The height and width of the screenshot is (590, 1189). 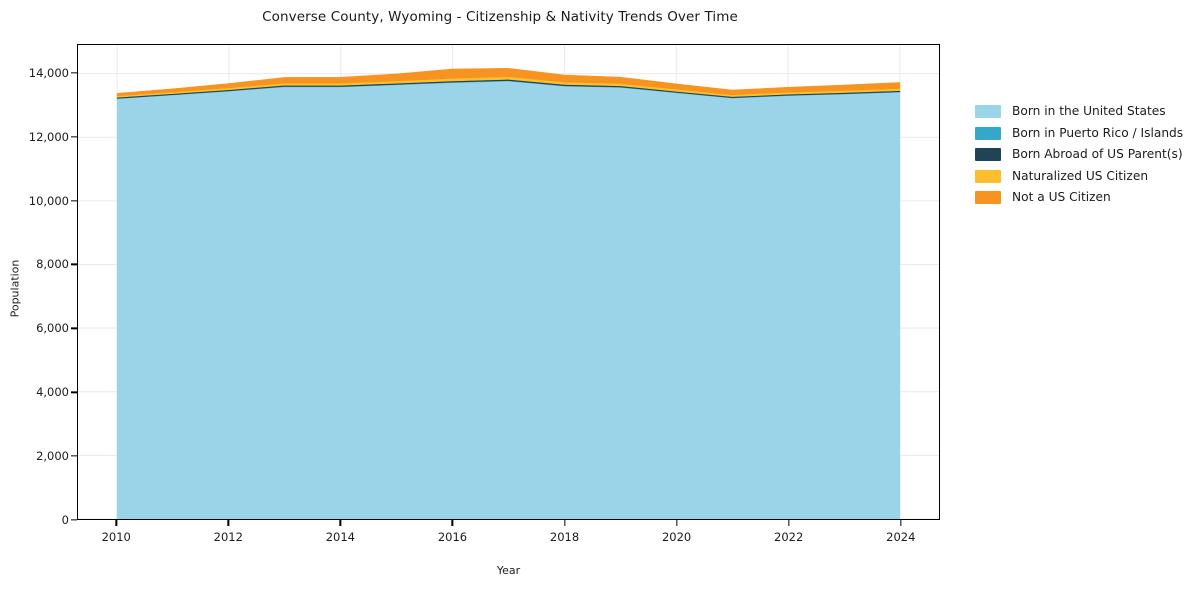 I want to click on legend-item-label: Not a US Citizen, so click(x=1061, y=197).